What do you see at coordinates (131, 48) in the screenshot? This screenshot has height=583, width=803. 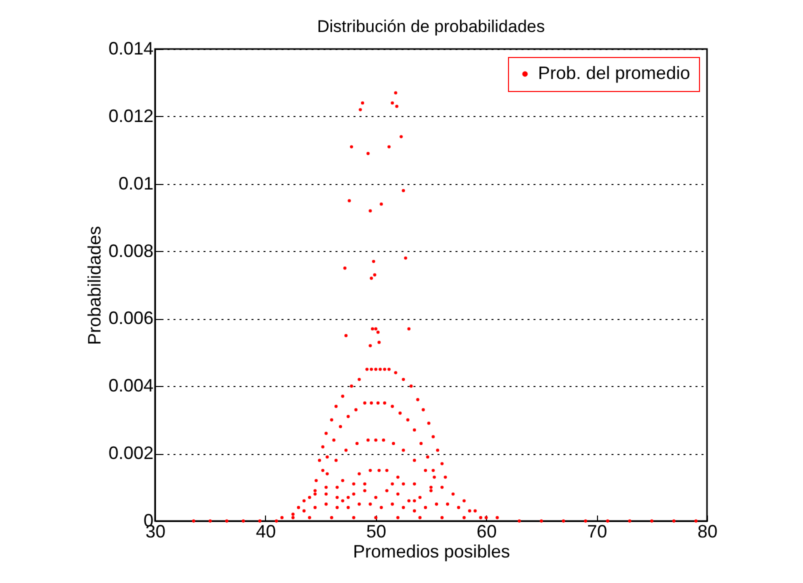 I see `y-tick-label: 0.014` at bounding box center [131, 48].